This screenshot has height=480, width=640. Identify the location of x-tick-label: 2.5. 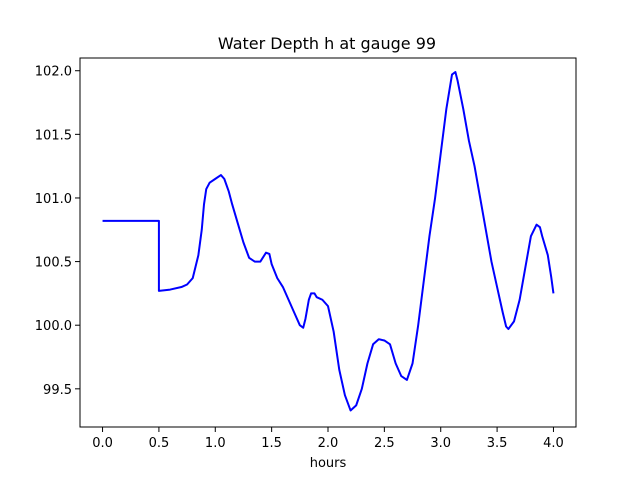
(384, 443).